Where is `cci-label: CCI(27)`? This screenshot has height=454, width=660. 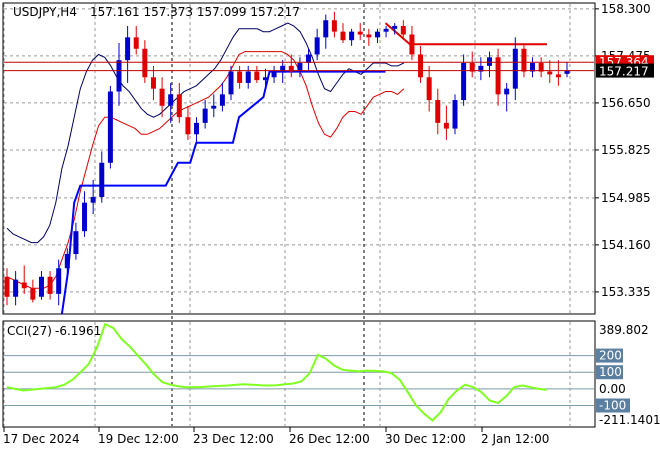
cci-label: CCI(27) is located at coordinates (29, 331).